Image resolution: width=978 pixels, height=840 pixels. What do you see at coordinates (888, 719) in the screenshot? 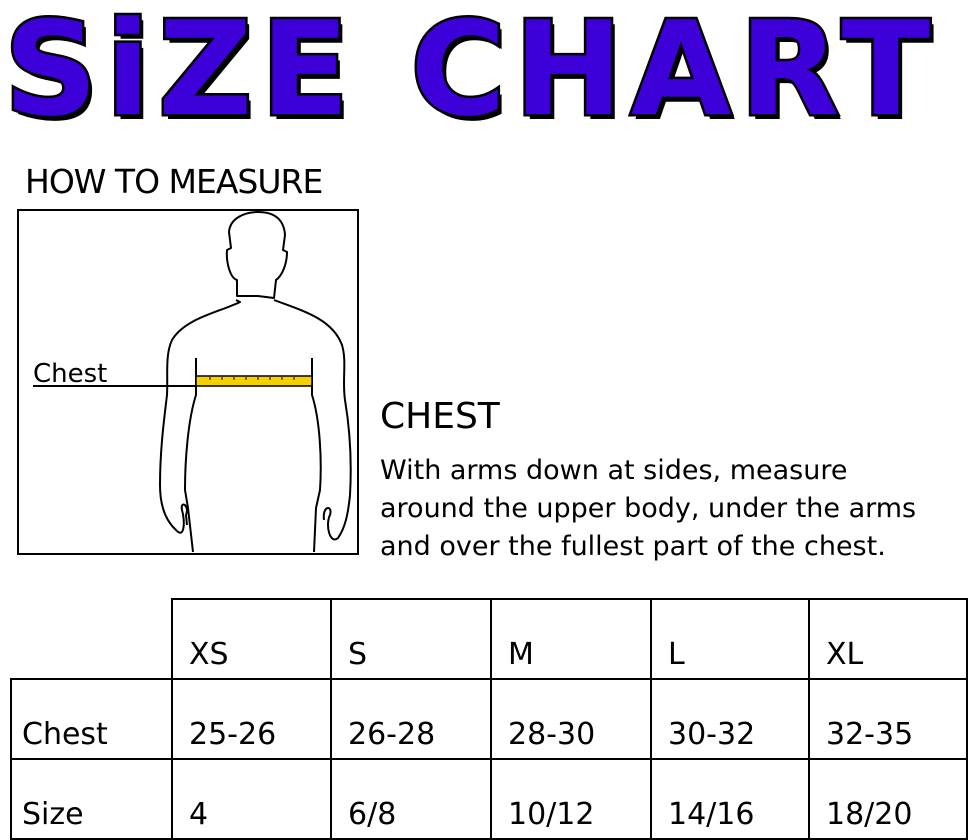
I see `table-cell: 32-35` at bounding box center [888, 719].